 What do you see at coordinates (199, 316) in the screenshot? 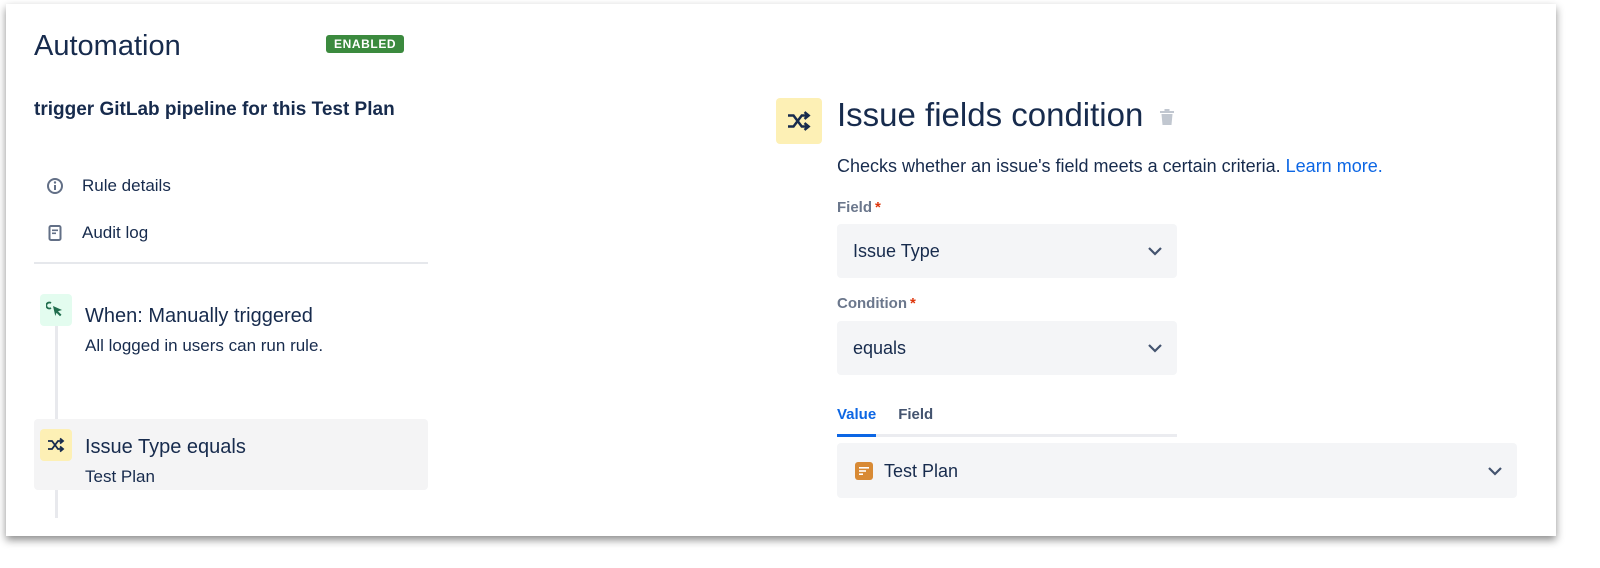
I see `step-trigger-title: When: Manually triggered` at bounding box center [199, 316].